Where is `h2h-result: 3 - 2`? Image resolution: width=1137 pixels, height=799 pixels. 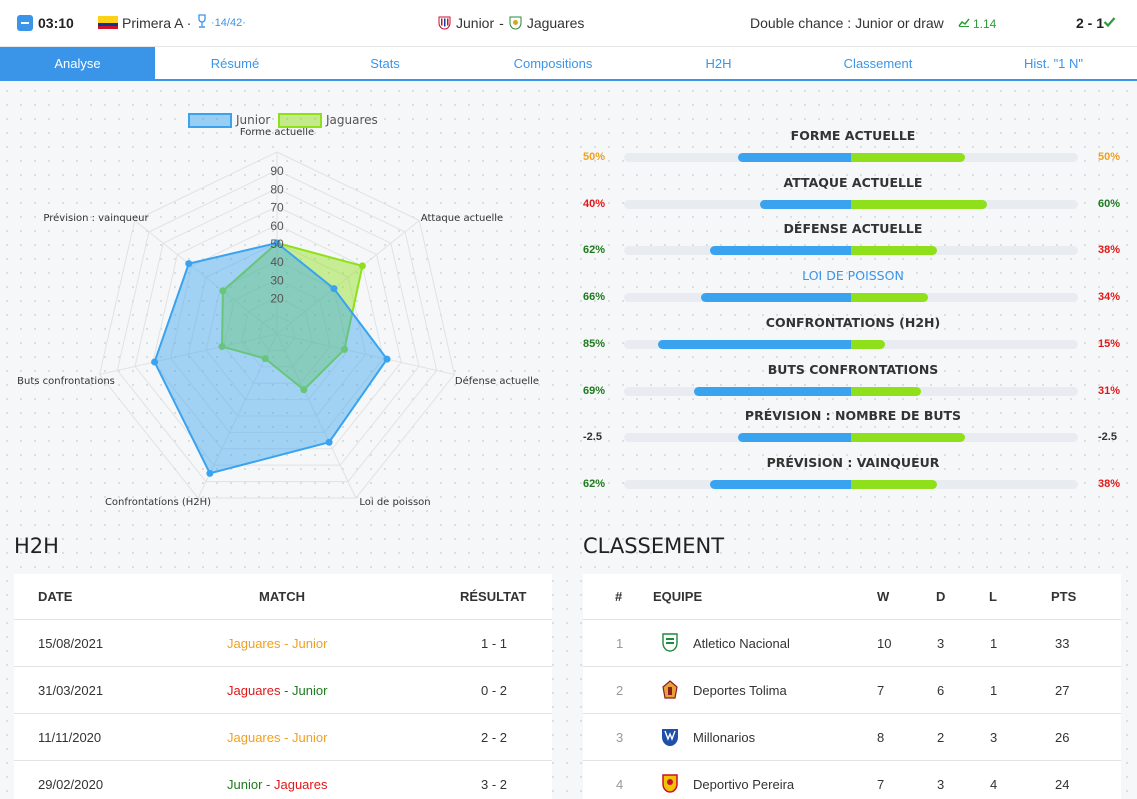 h2h-result: 3 - 2 is located at coordinates (494, 784).